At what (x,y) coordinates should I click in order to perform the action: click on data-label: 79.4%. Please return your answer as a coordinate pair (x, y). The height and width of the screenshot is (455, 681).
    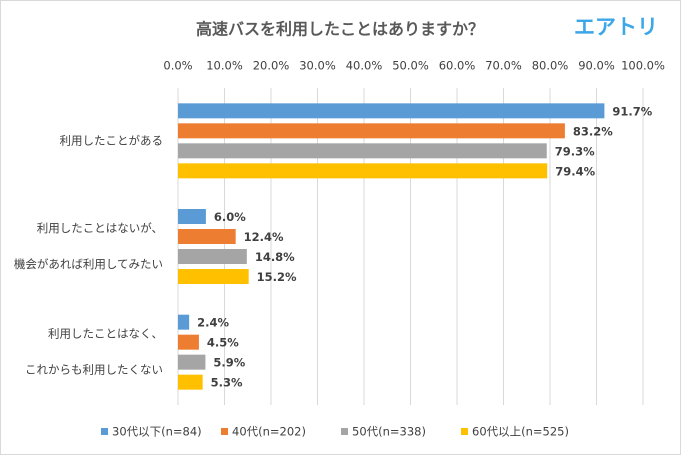
    Looking at the image, I should click on (575, 171).